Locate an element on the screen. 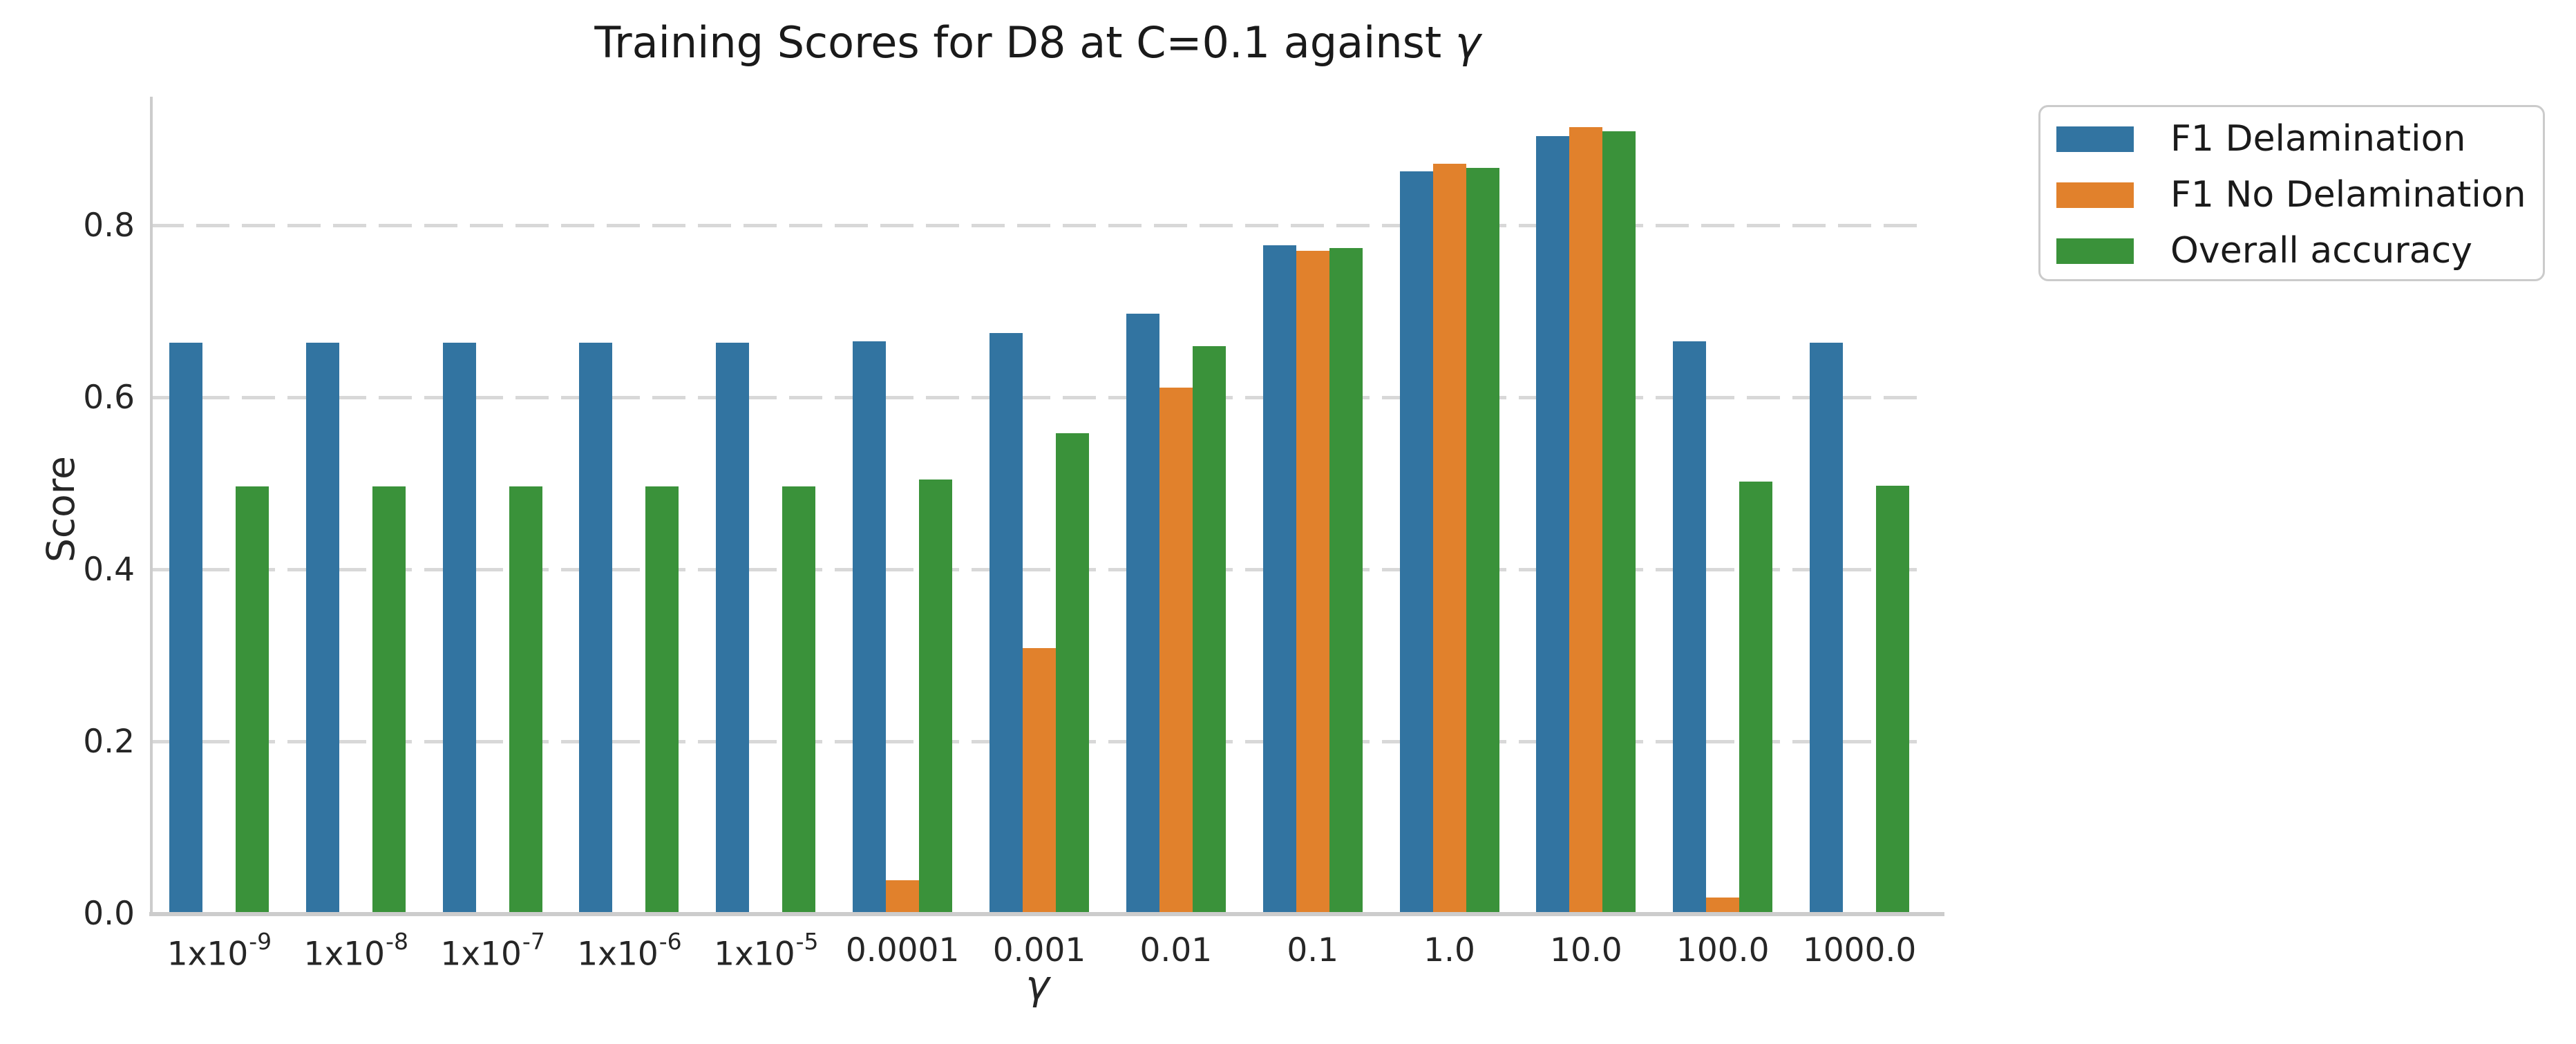 This screenshot has height=1044, width=2576. y-tick-label-0.4: 0.4 is located at coordinates (109, 569).